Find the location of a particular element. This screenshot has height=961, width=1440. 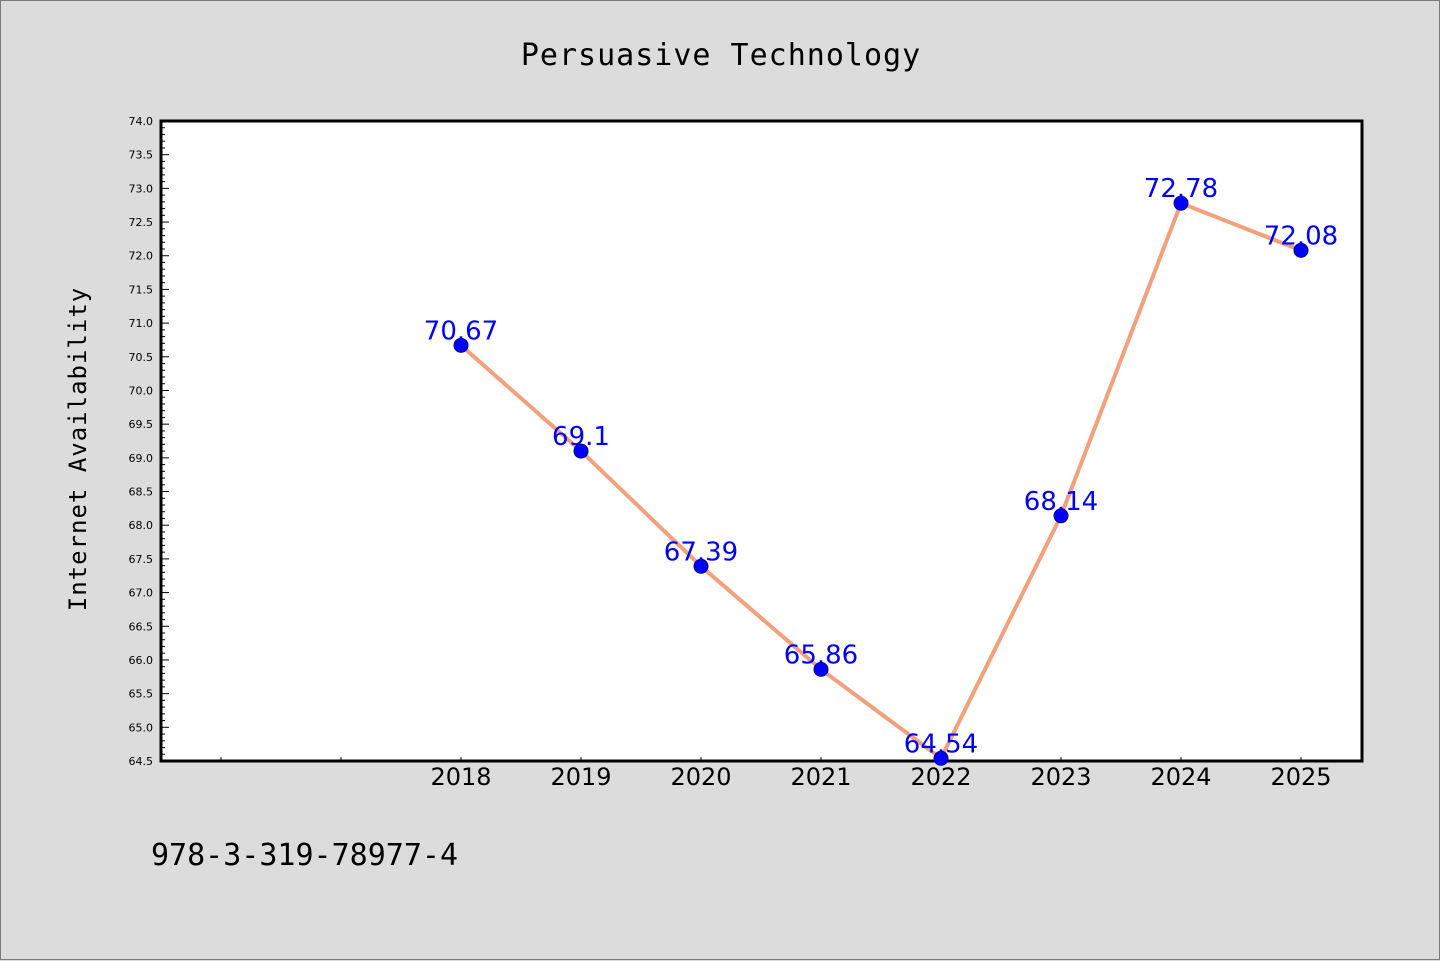

y-tick-label: 66.5 is located at coordinates (141, 626).